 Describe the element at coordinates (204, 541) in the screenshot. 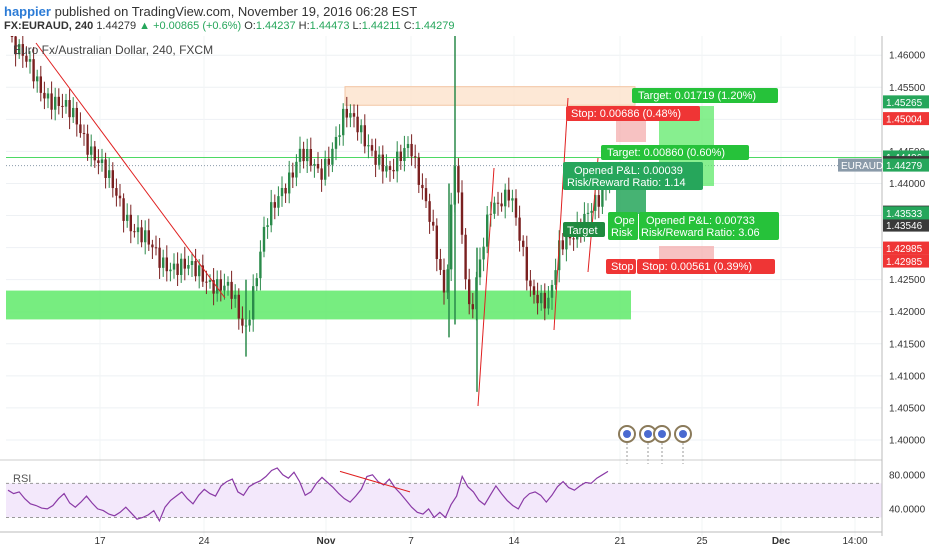

I see `x-tick-label: 24` at that location.